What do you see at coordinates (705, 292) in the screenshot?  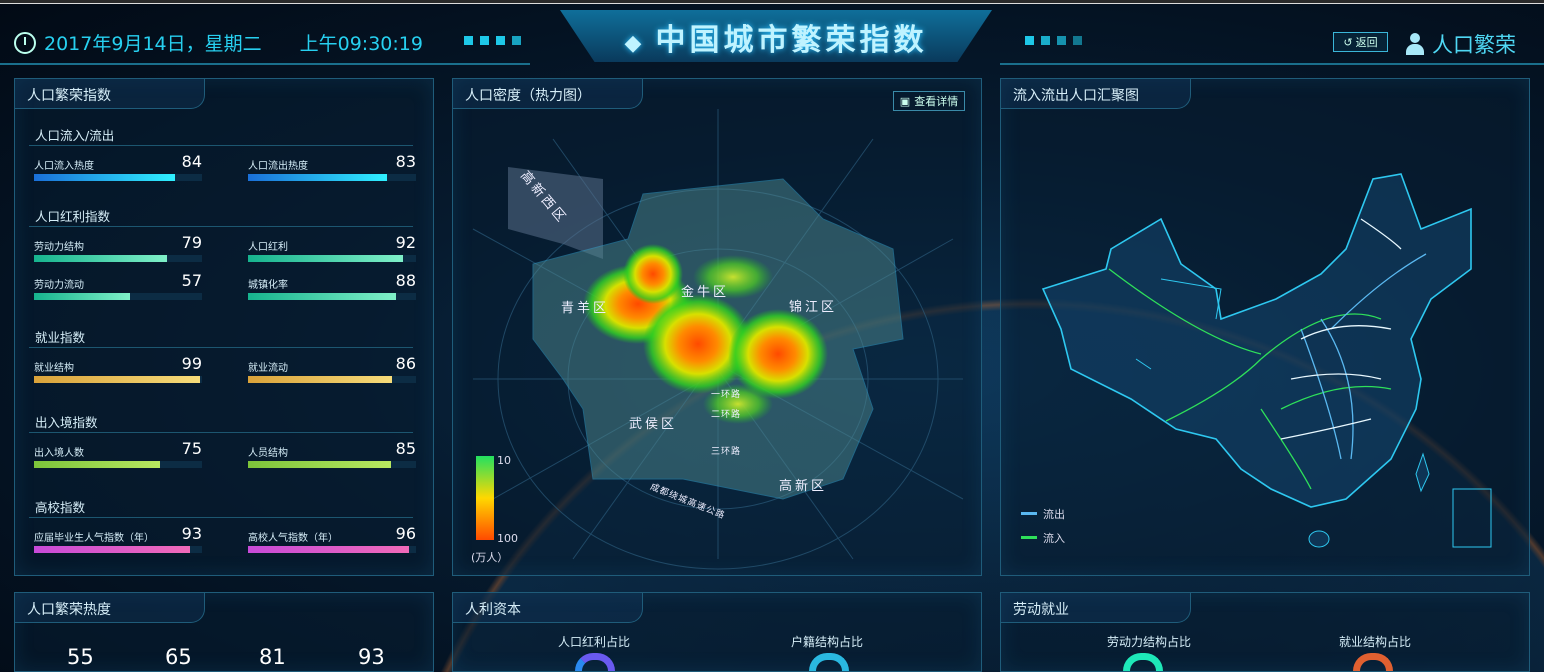 I see `district-label: 金牛区` at bounding box center [705, 292].